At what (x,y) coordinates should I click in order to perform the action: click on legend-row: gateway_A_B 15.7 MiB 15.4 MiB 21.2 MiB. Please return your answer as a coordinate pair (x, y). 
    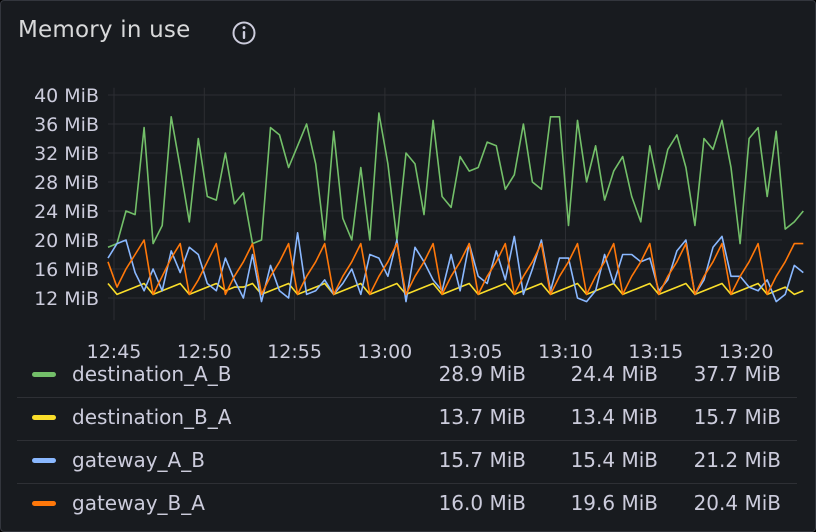
    Looking at the image, I should click on (407, 460).